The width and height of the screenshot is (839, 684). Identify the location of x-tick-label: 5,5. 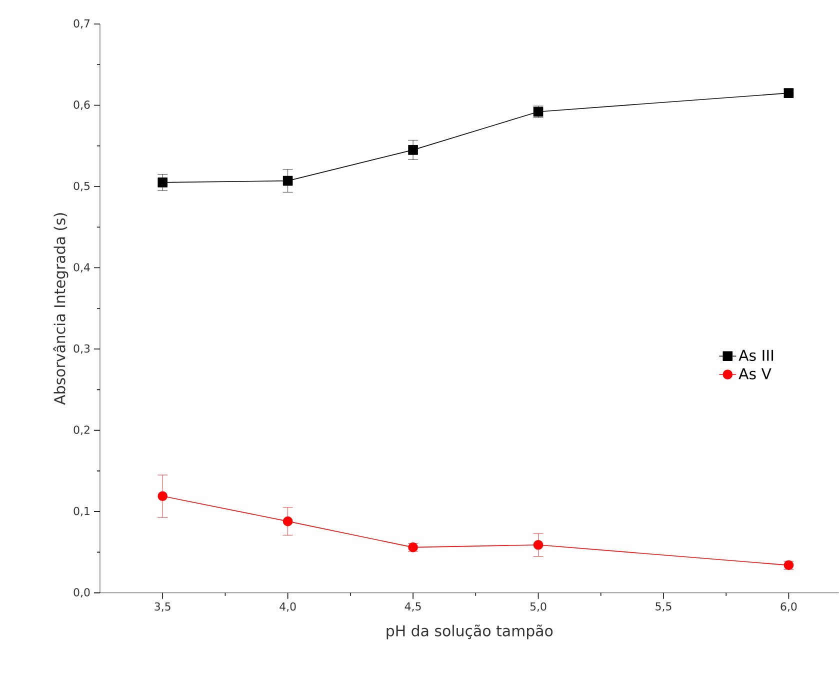
(664, 607).